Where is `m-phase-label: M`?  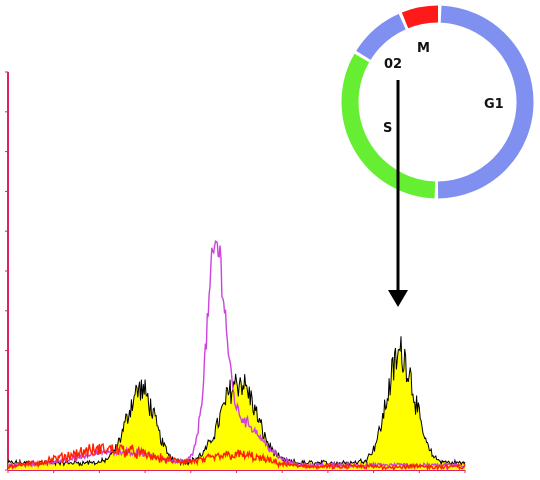 m-phase-label: M is located at coordinates (423, 48).